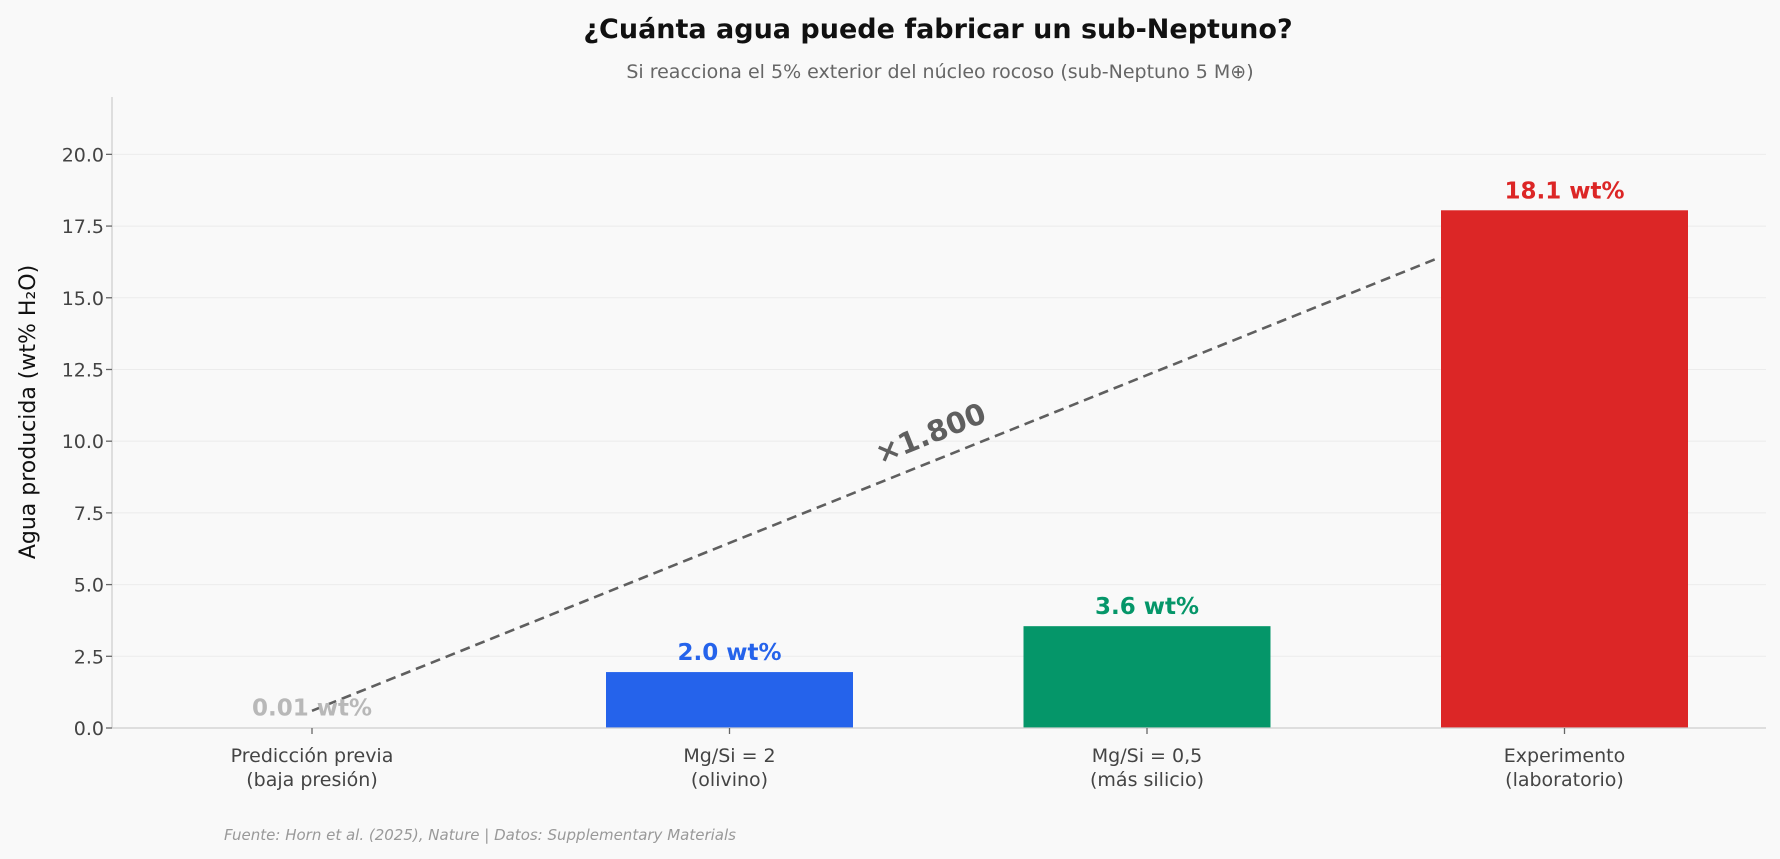 The width and height of the screenshot is (1780, 859). I want to click on y-tick-label: 12.5, so click(83, 370).